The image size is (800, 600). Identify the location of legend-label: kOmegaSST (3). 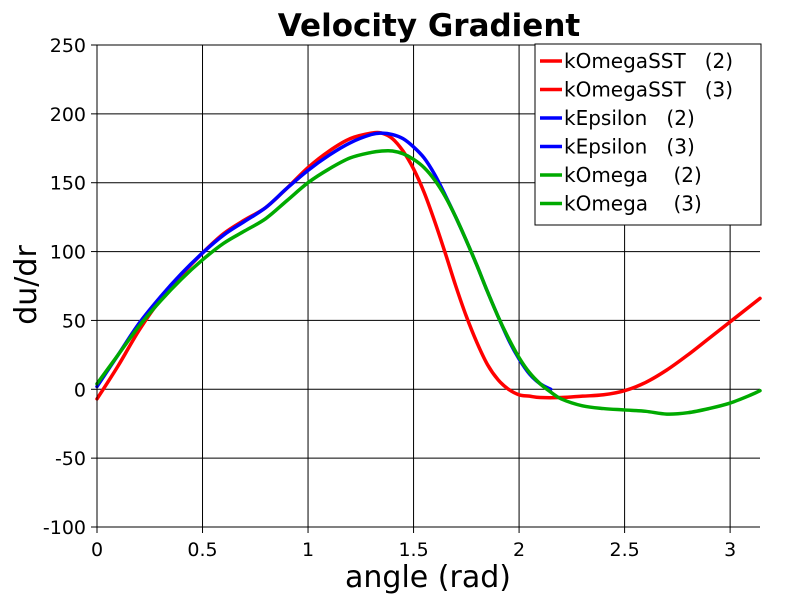
(648, 90).